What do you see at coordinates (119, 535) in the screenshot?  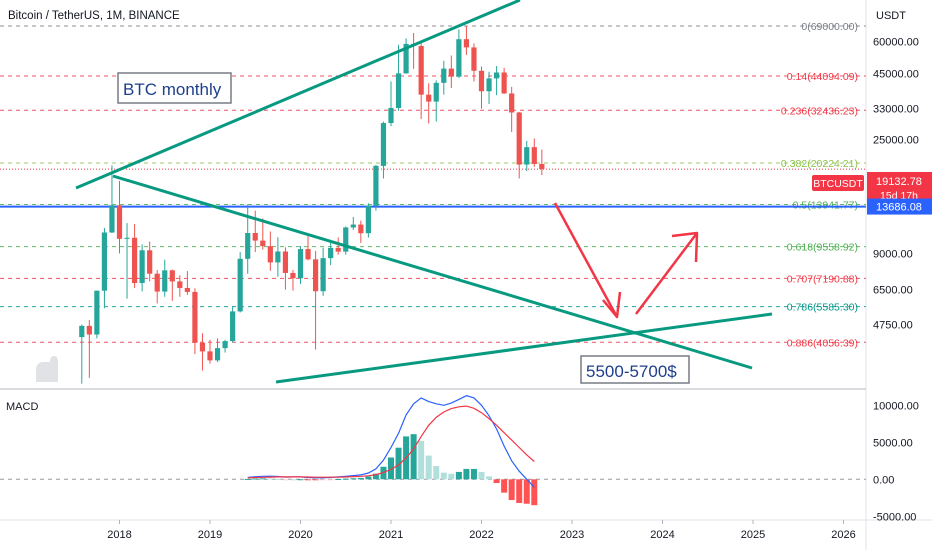 I see `time-axis-tick: 2018` at bounding box center [119, 535].